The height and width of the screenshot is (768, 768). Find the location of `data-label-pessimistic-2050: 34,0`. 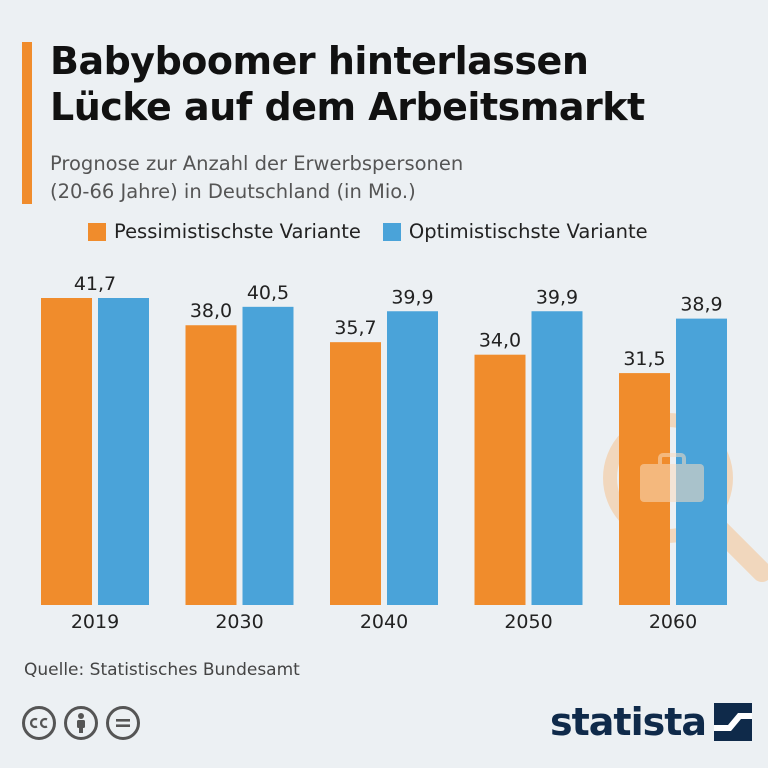

data-label-pessimistic-2050: 34,0 is located at coordinates (500, 341).